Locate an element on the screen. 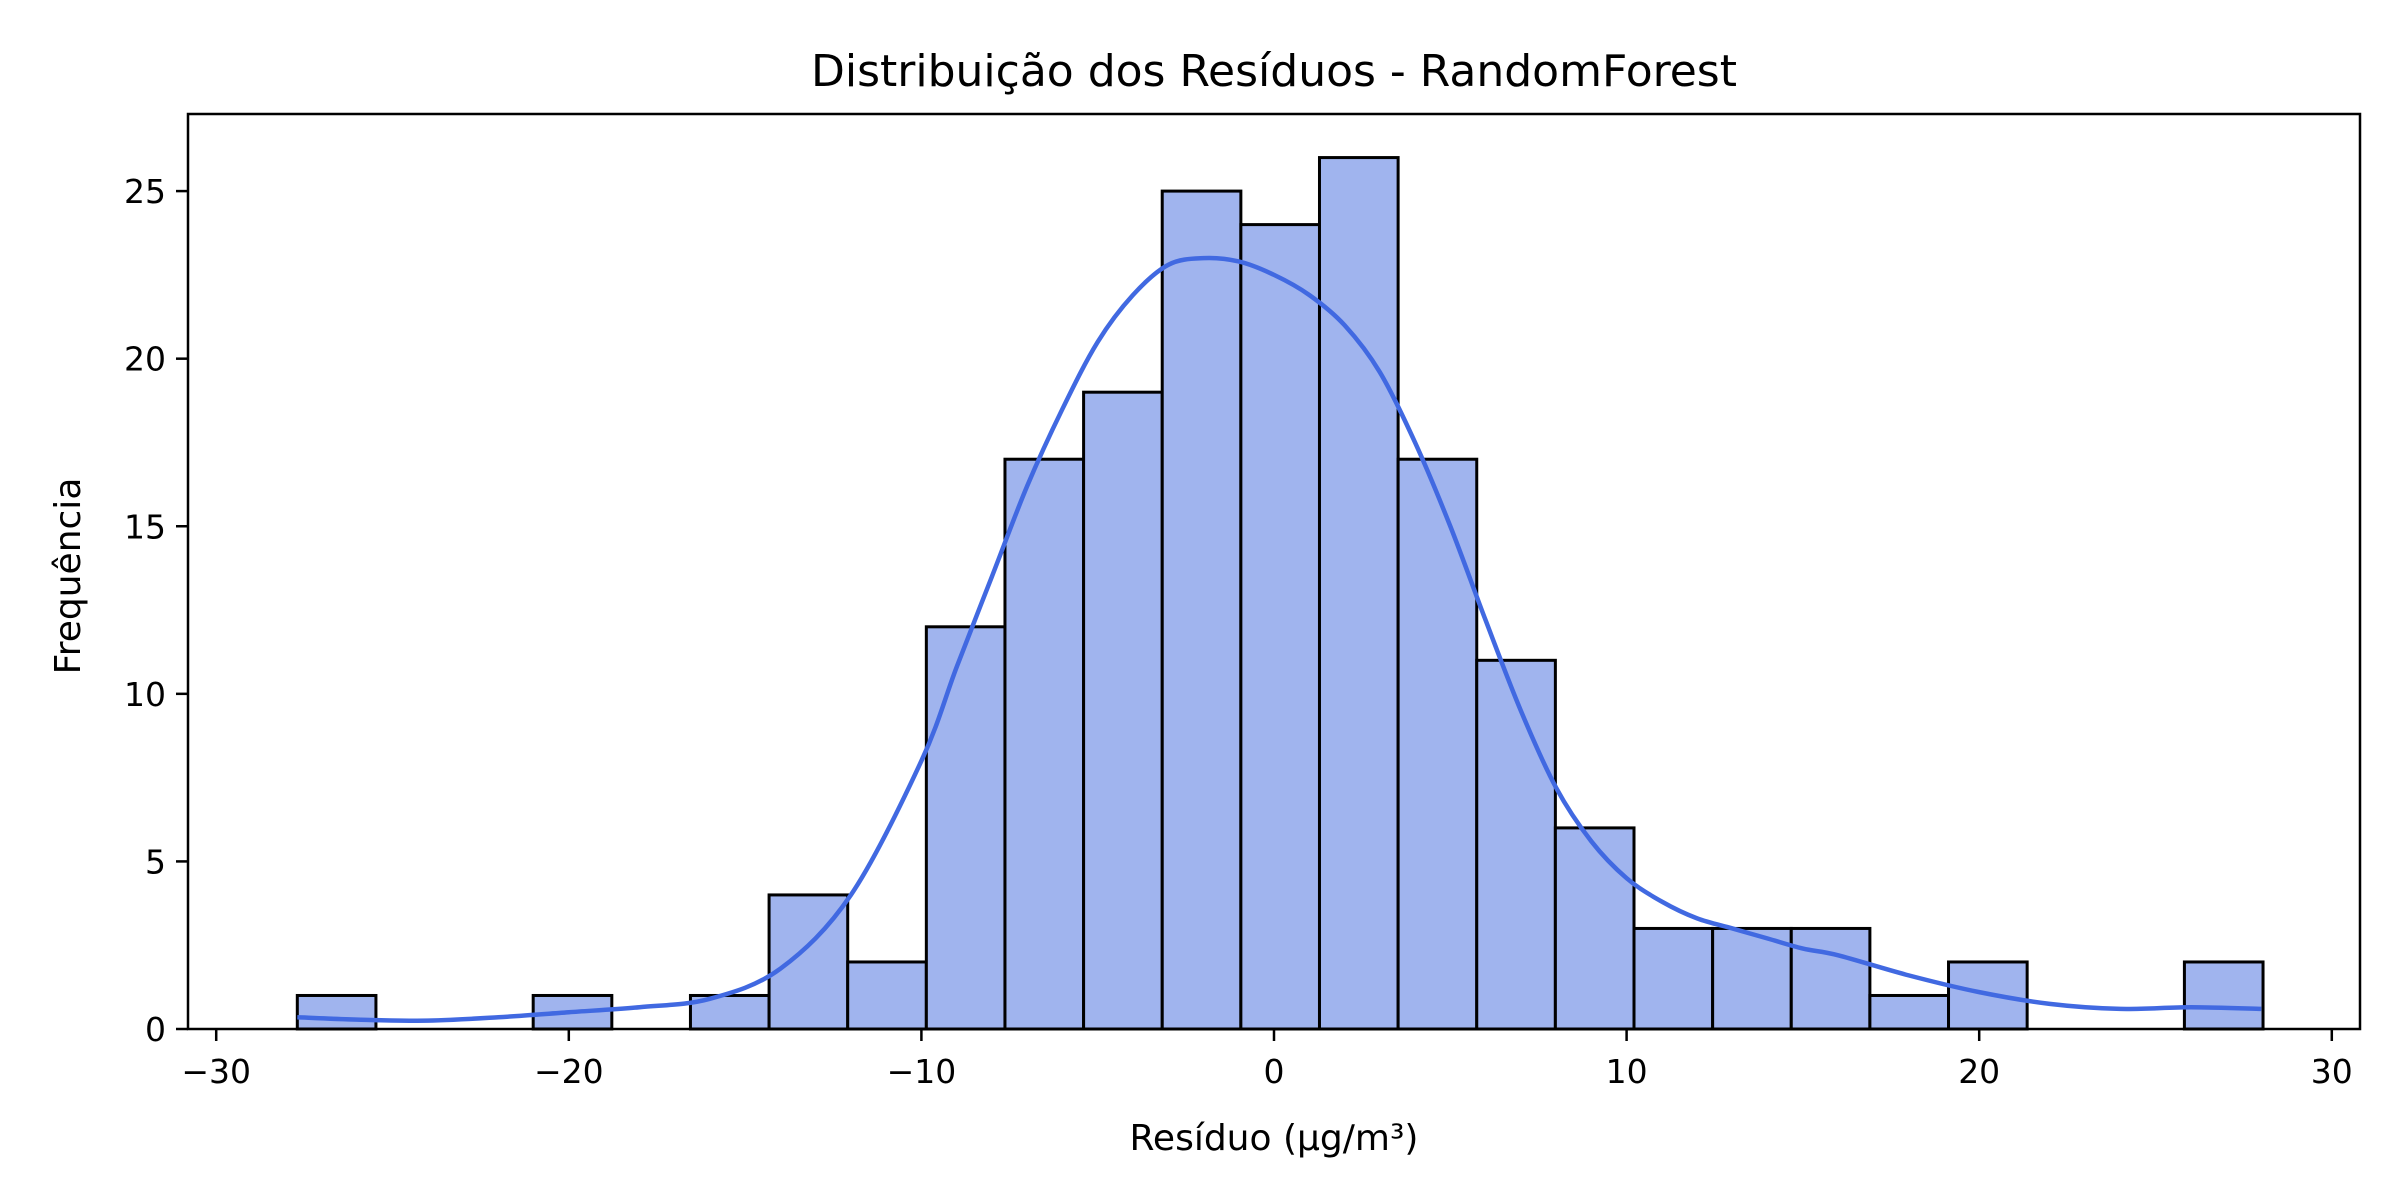 The image size is (2400, 1200). x-tick-label: 10 is located at coordinates (1627, 1071).